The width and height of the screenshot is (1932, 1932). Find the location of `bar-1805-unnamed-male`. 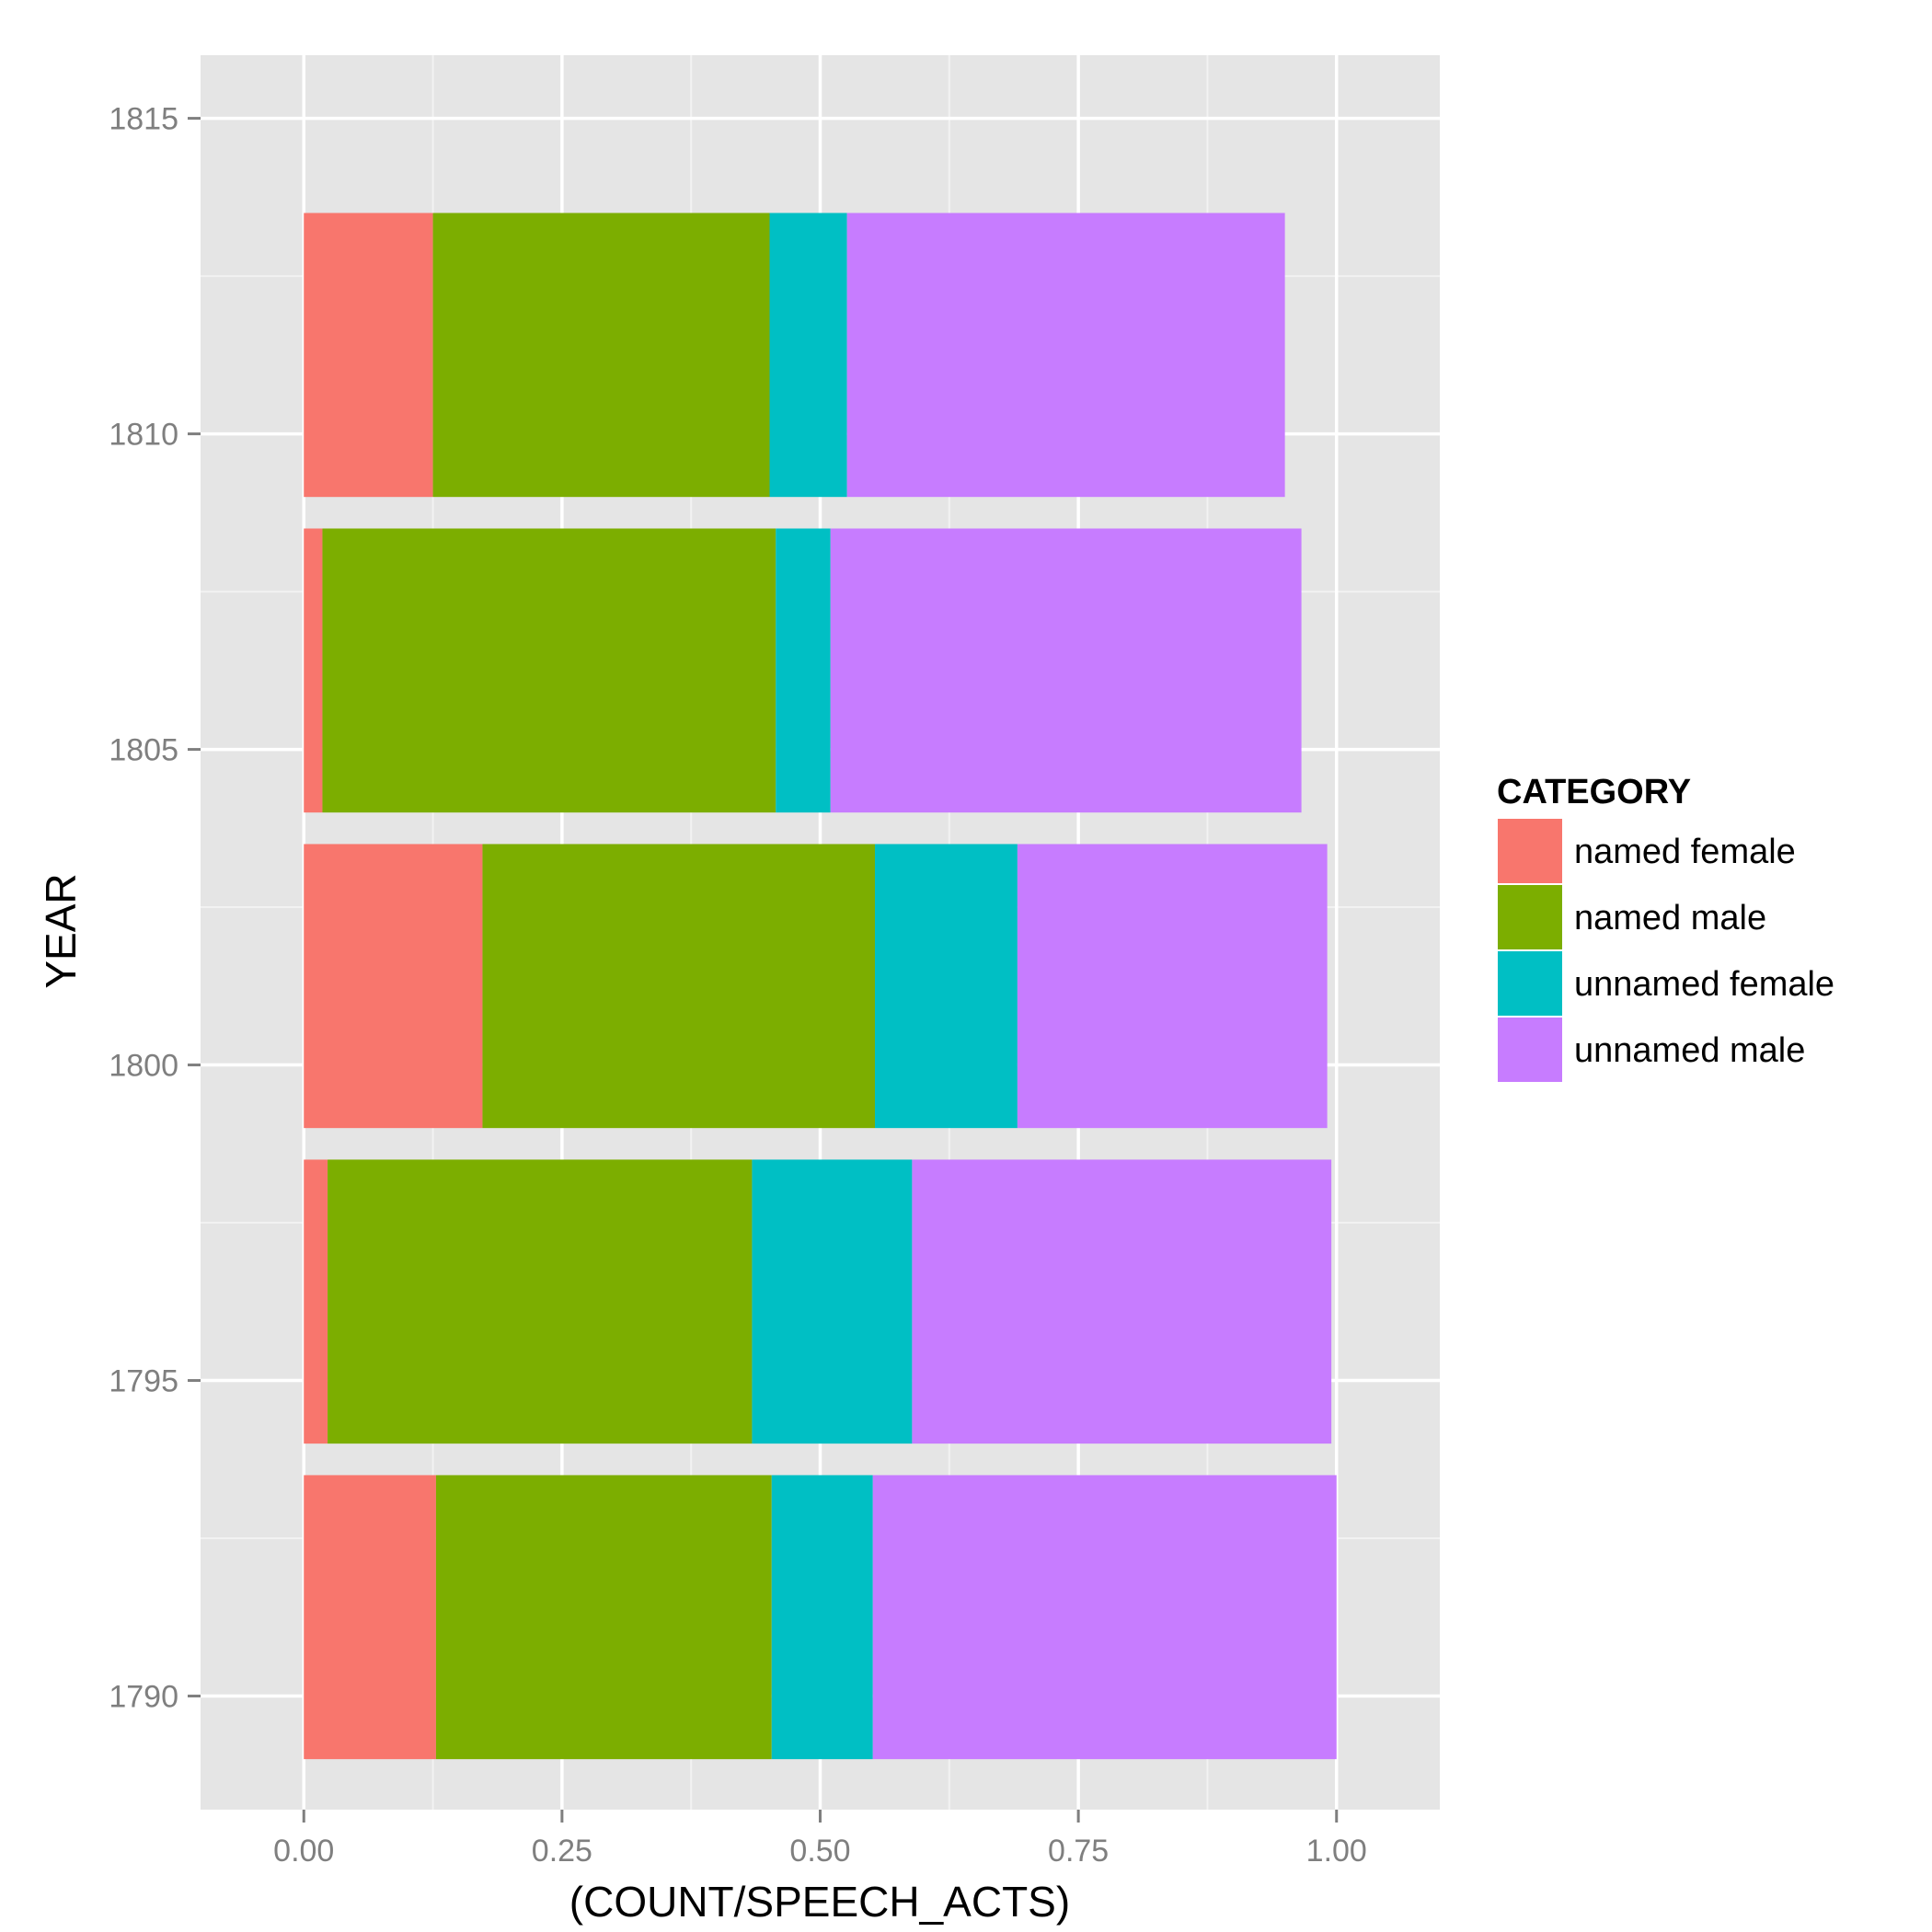

bar-1805-unnamed-male is located at coordinates (1066, 670).